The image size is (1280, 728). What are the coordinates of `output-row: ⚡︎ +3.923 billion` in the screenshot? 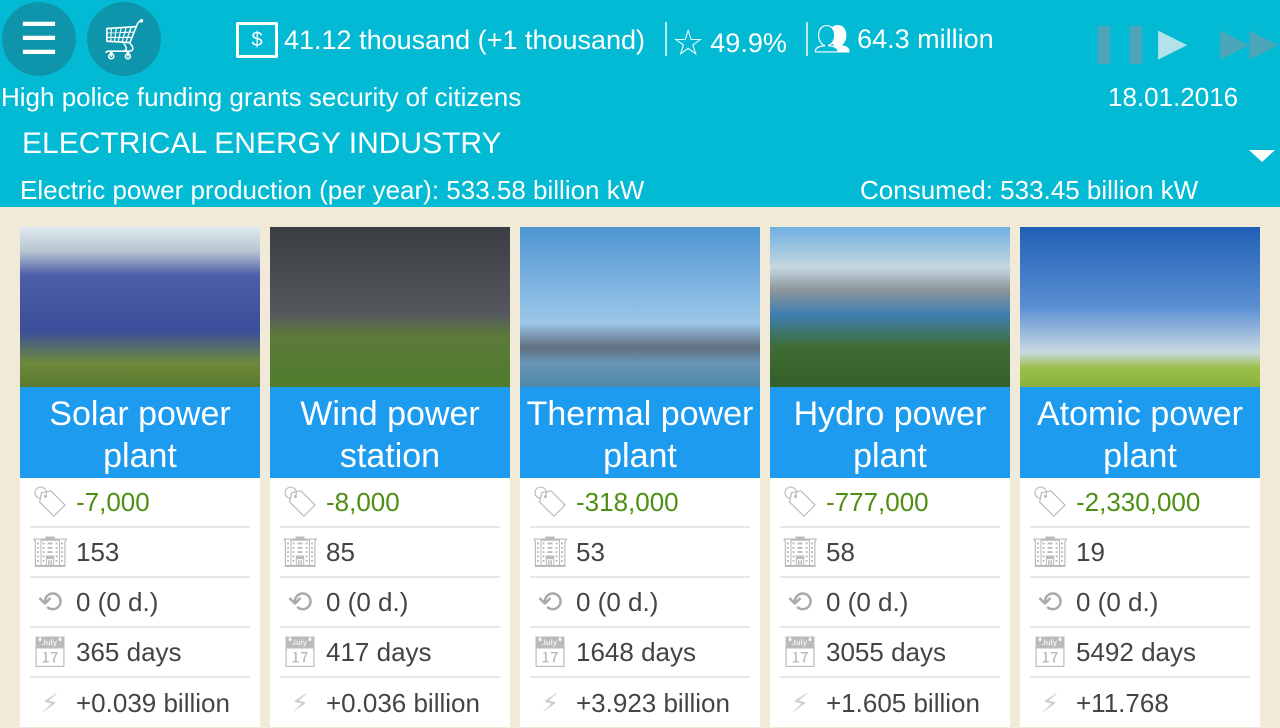 It's located at (640, 703).